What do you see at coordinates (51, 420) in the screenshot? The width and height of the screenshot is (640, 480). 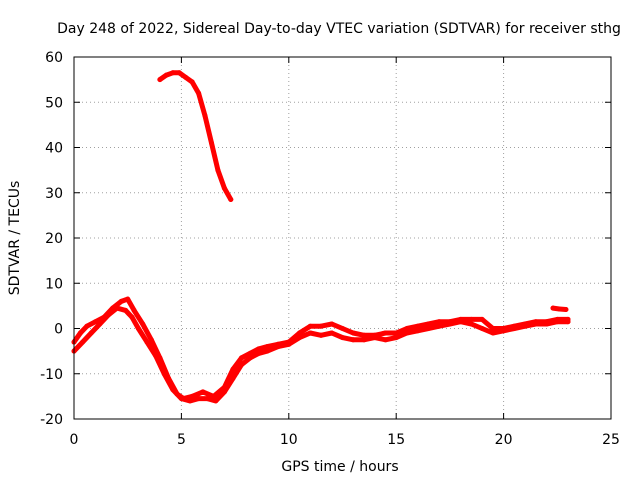 I see `y-tick-label-0: -20` at bounding box center [51, 420].